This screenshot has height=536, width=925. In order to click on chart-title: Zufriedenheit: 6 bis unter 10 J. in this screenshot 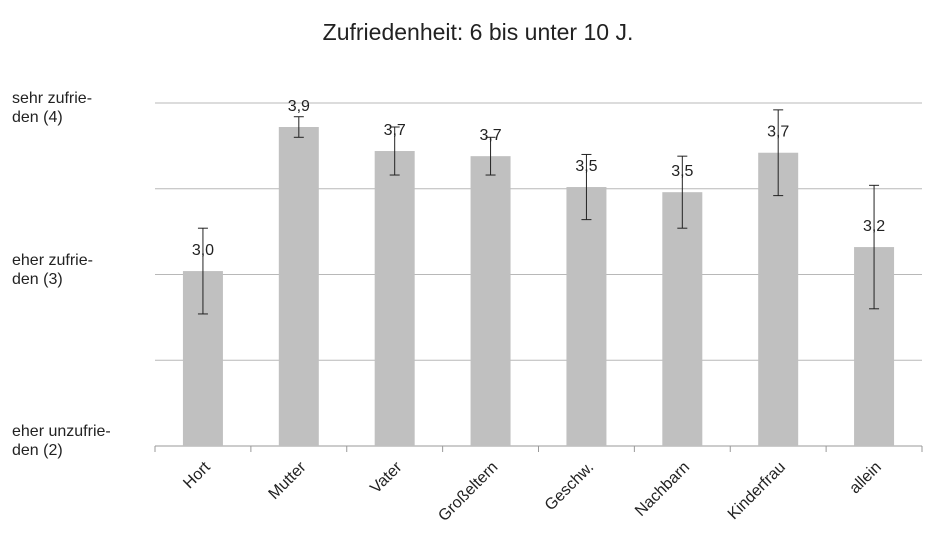, I will do `click(478, 32)`.